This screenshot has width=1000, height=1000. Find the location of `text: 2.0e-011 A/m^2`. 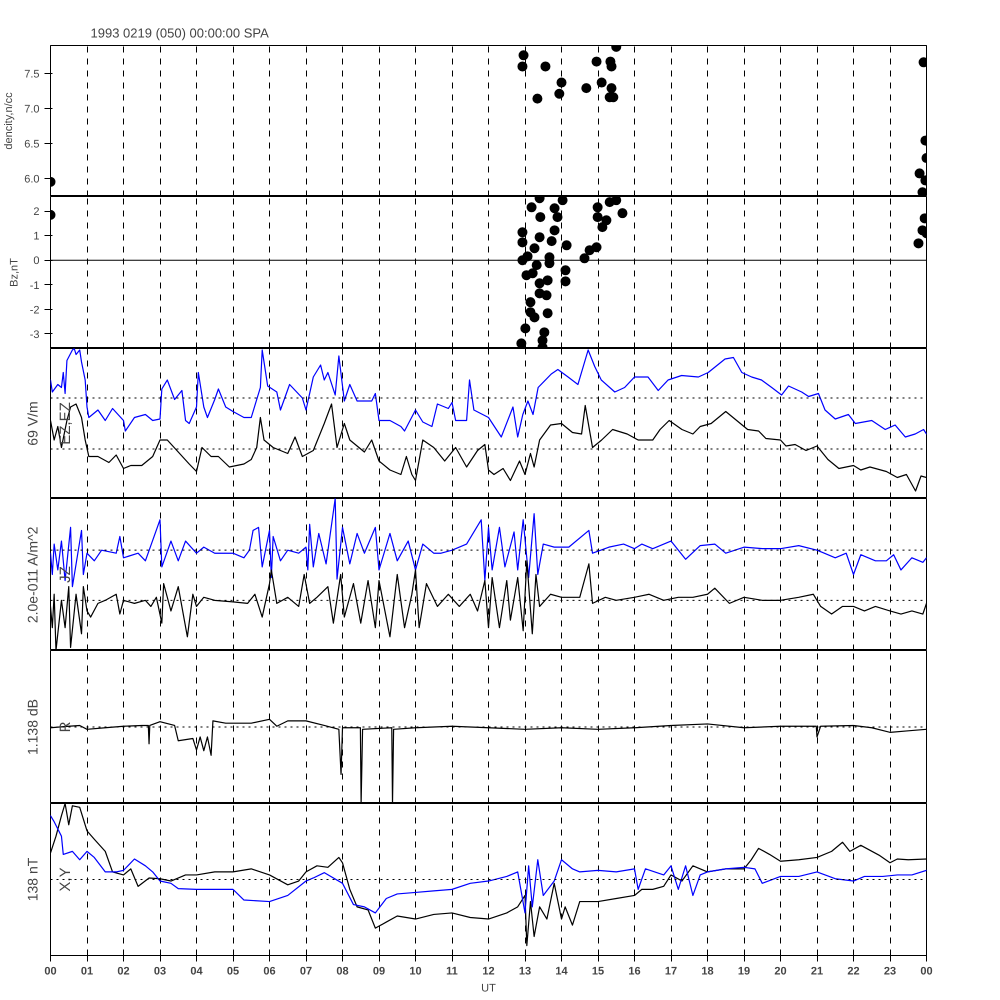

text: 2.0e-011 A/m^2 is located at coordinates (32, 575).